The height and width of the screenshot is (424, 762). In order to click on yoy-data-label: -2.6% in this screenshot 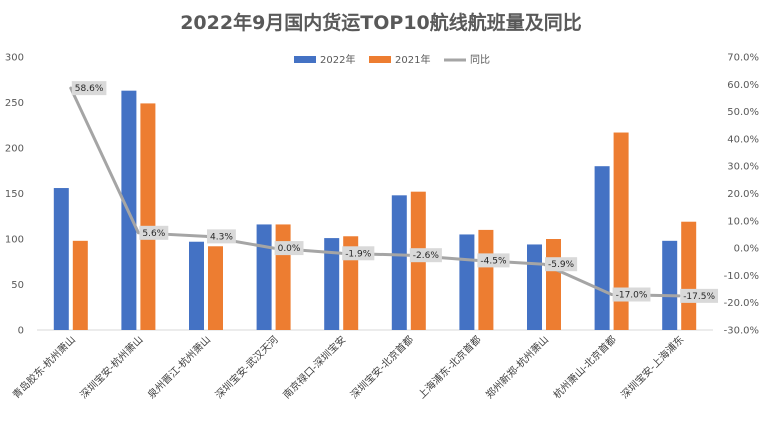, I will do `click(425, 255)`.